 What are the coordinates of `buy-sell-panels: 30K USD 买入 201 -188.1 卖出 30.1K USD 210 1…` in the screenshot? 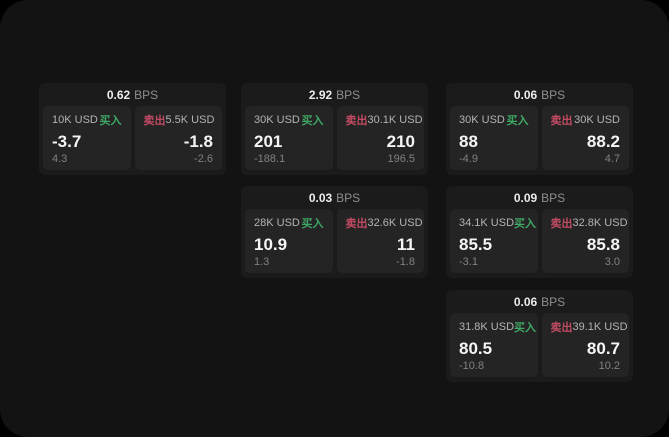 It's located at (334, 138).